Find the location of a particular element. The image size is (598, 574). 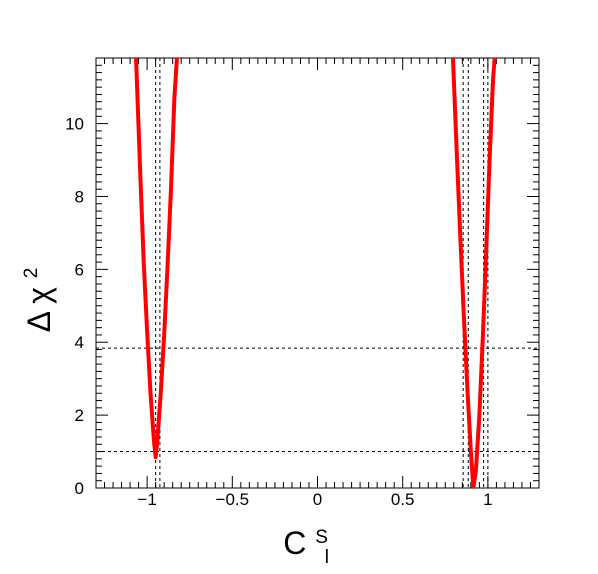

y-axis-label-text: Δ χ 2 is located at coordinates (39, 300).